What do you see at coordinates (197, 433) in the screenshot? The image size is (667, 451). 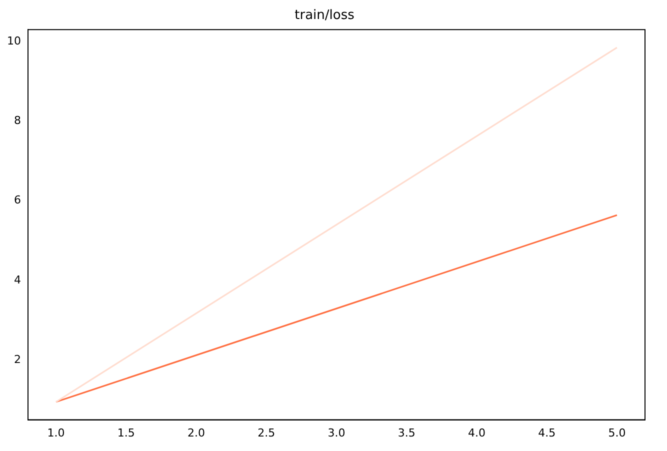 I see `x-tick-label: 2.0` at bounding box center [197, 433].